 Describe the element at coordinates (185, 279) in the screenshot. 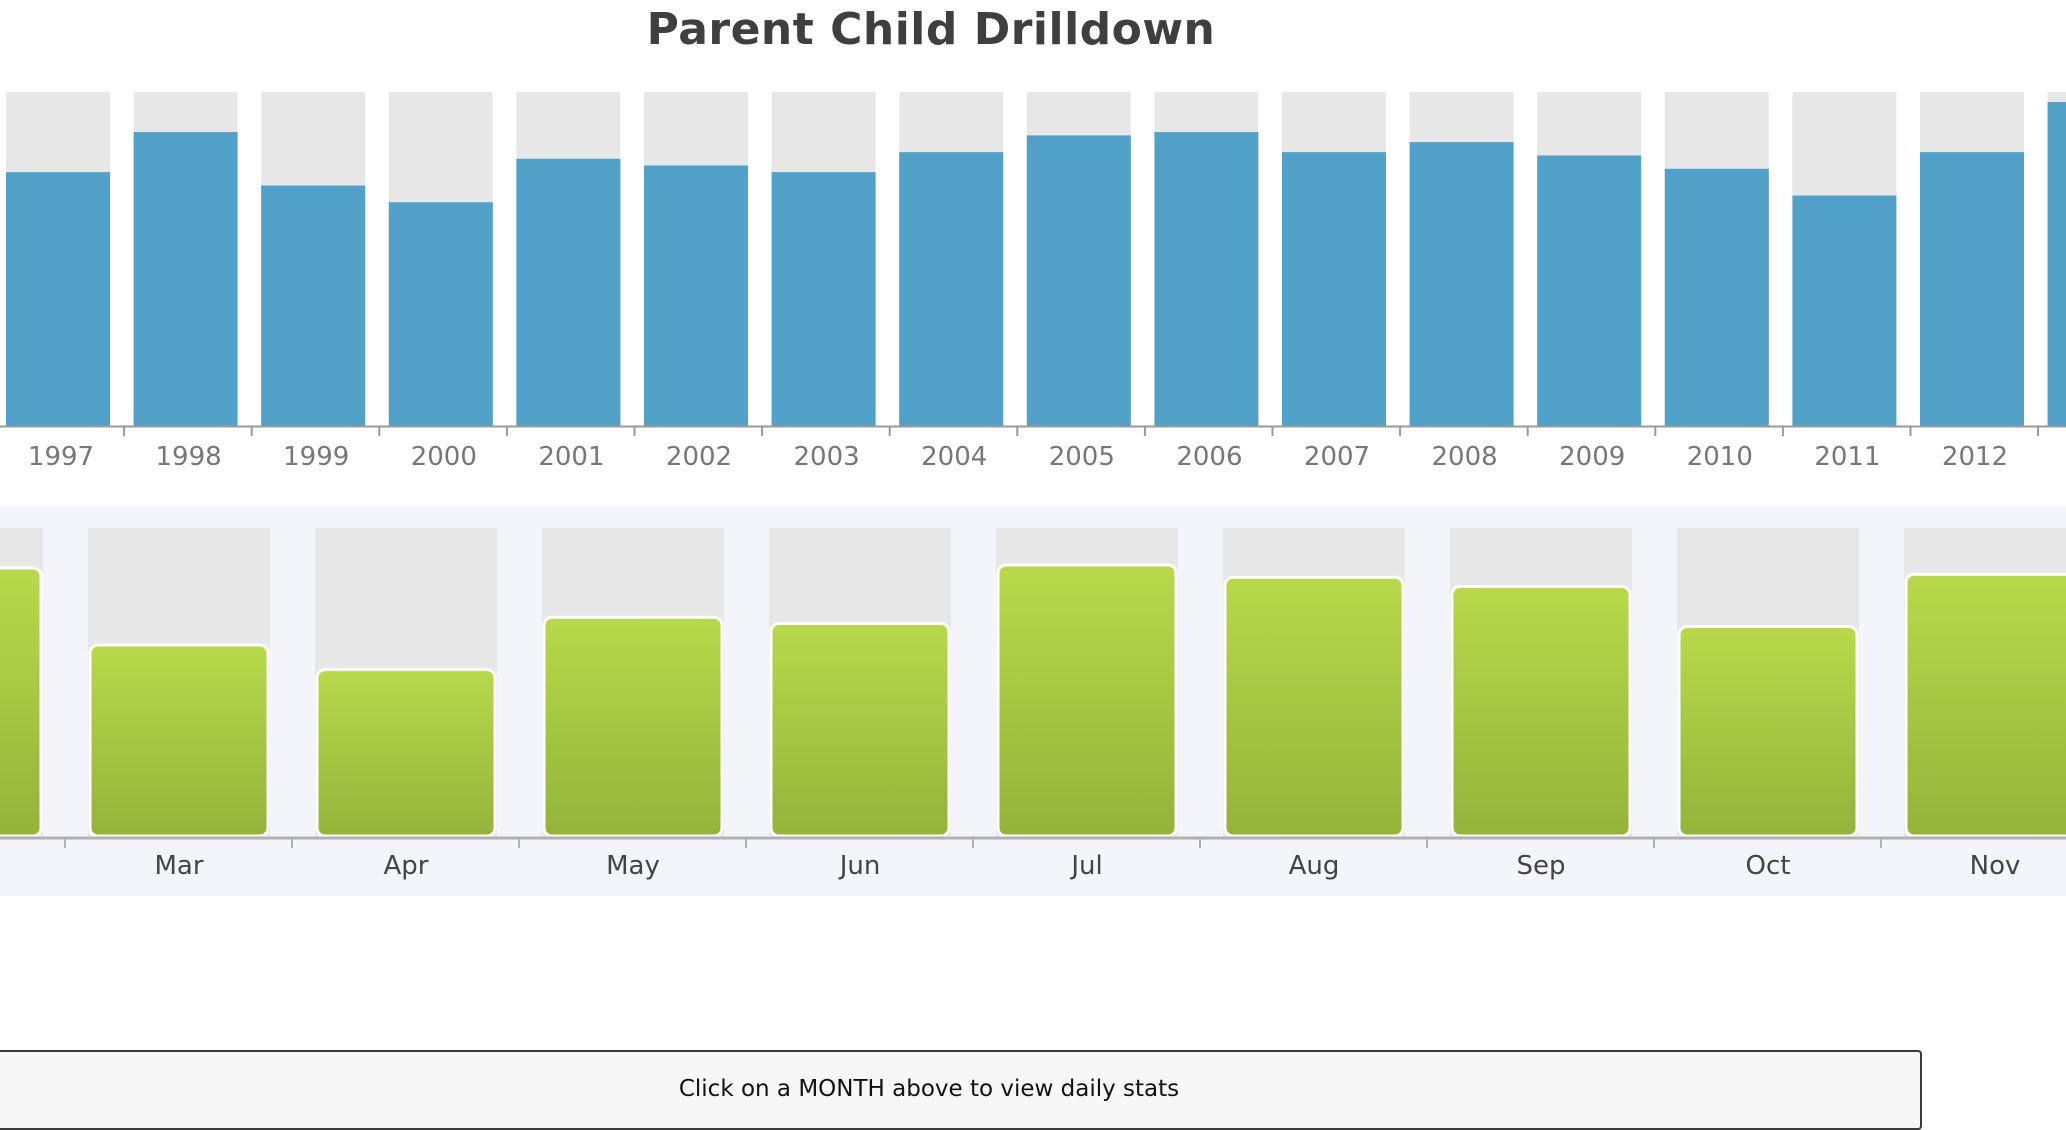

I see `year-bar-1998` at that location.